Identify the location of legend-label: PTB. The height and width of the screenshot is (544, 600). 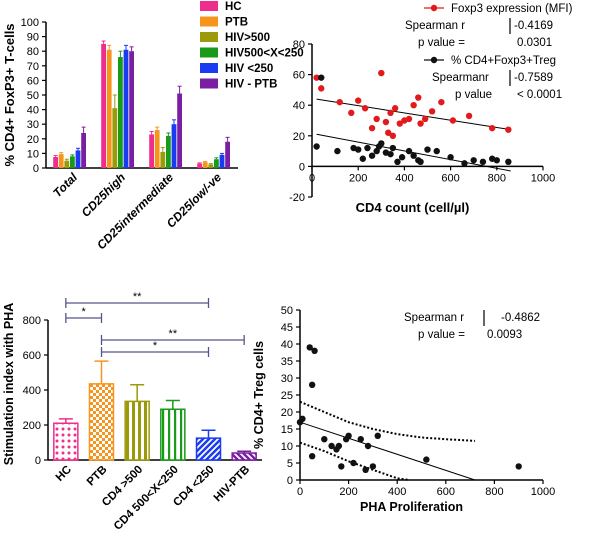
(236, 23).